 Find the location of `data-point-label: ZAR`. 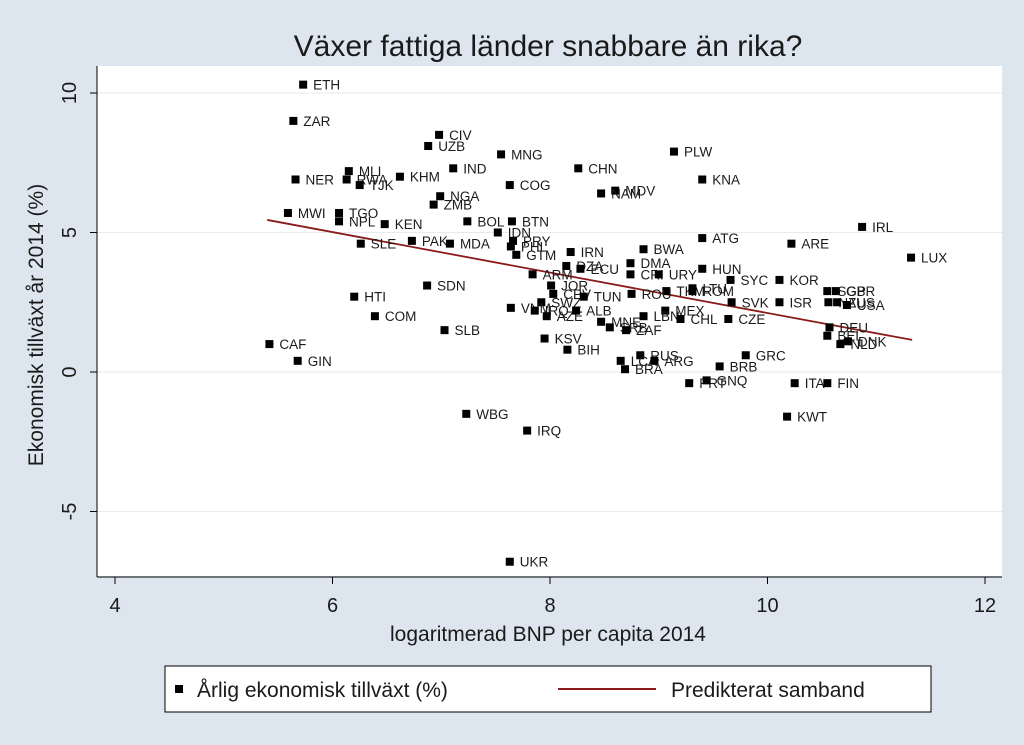

data-point-label: ZAR is located at coordinates (316, 121).